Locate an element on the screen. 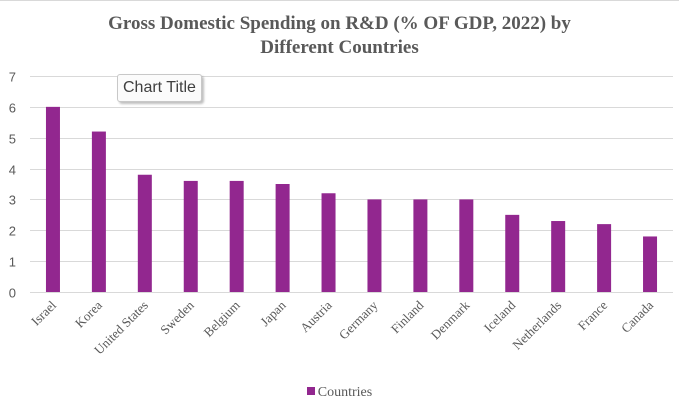 The width and height of the screenshot is (679, 415). y-tick-label: 7 is located at coordinates (12, 77).